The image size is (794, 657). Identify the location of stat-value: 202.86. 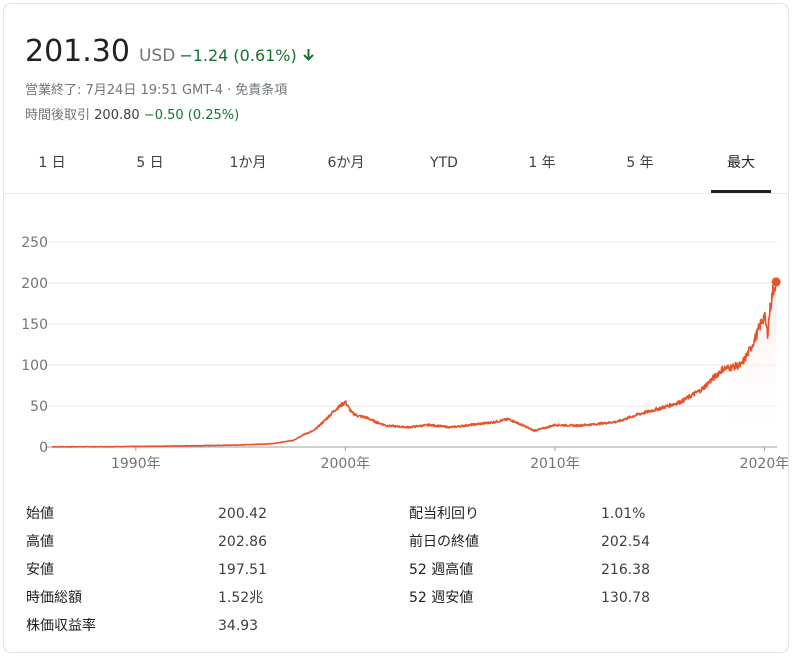
(242, 542).